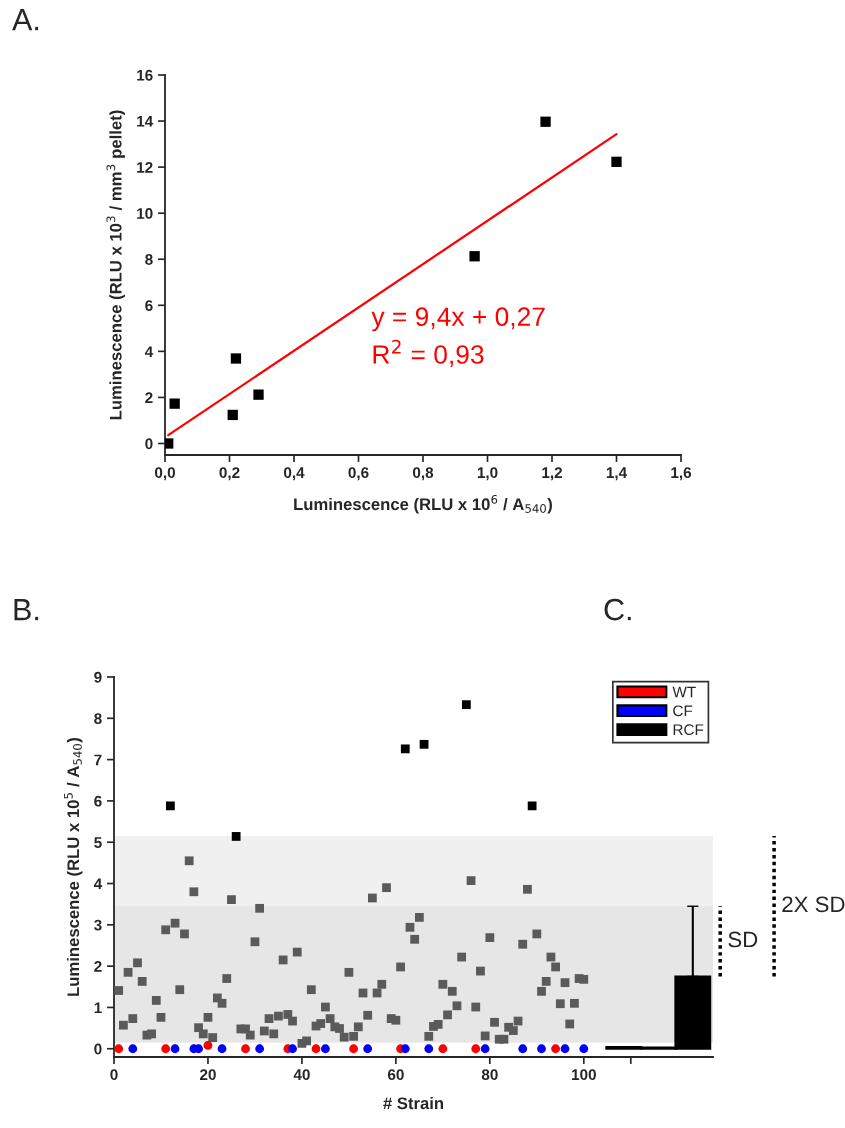  What do you see at coordinates (617, 609) in the screenshot?
I see `chart-subtitle: C.` at bounding box center [617, 609].